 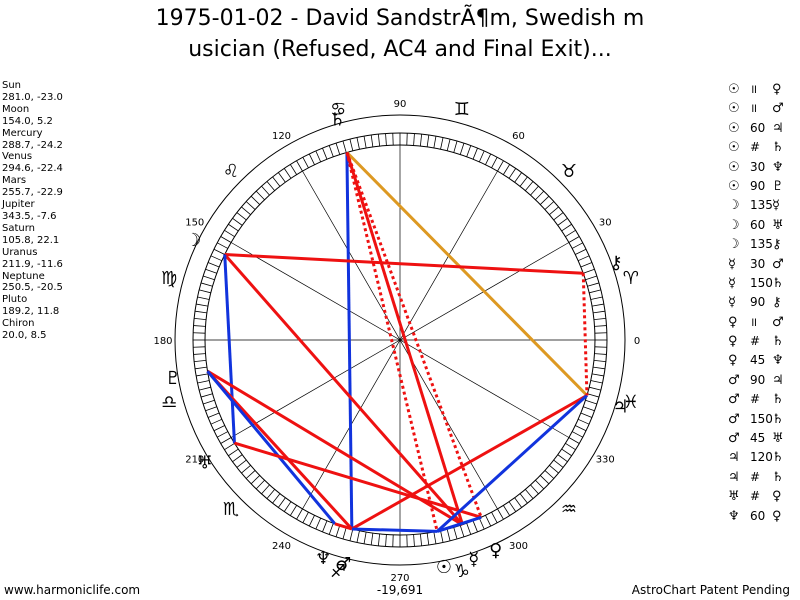 I want to click on aspect-row: ☿ 90 ⚷, so click(x=763, y=302).